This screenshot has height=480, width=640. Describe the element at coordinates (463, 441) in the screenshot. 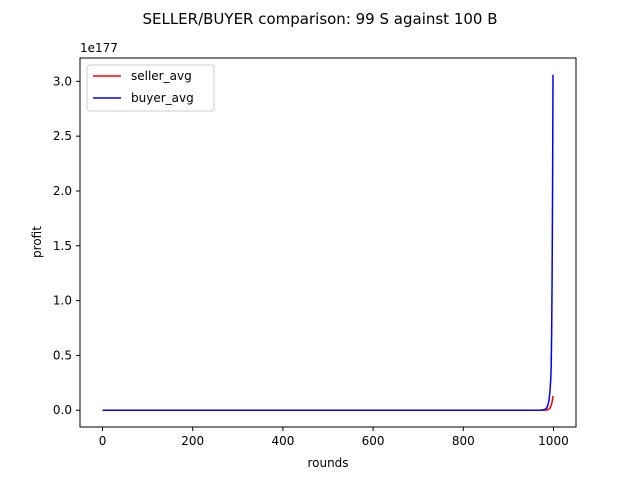

I see `x-tick-label: 800` at that location.